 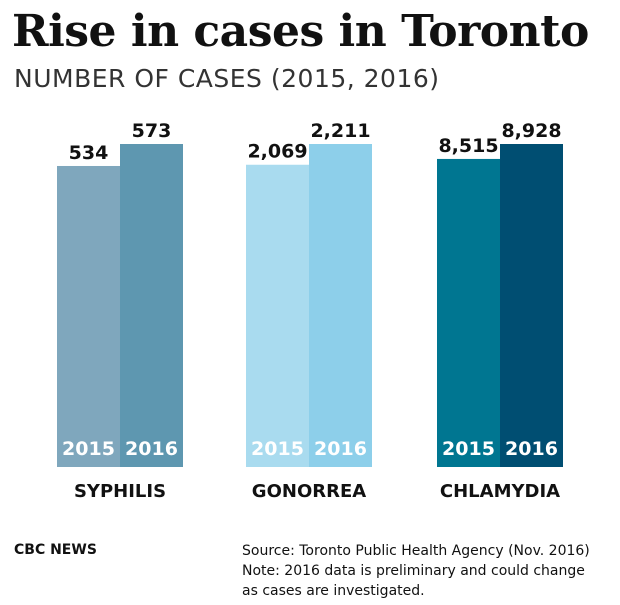 What do you see at coordinates (88, 449) in the screenshot?
I see `year-label-syphilis-2015: 2015` at bounding box center [88, 449].